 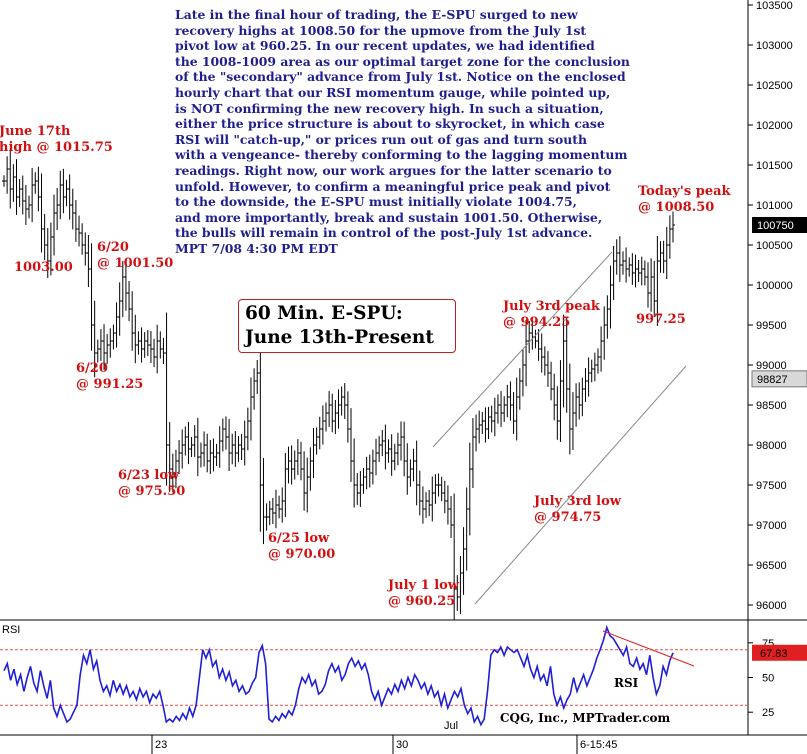 What do you see at coordinates (384, 744) in the screenshot?
I see `time-axis: 23 30 6-15:45` at bounding box center [384, 744].